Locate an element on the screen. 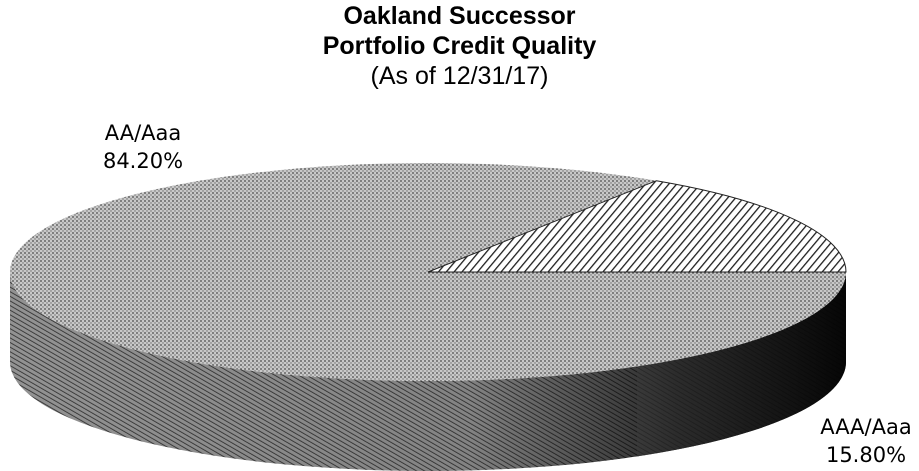  slice-aaa is located at coordinates (637, 226).